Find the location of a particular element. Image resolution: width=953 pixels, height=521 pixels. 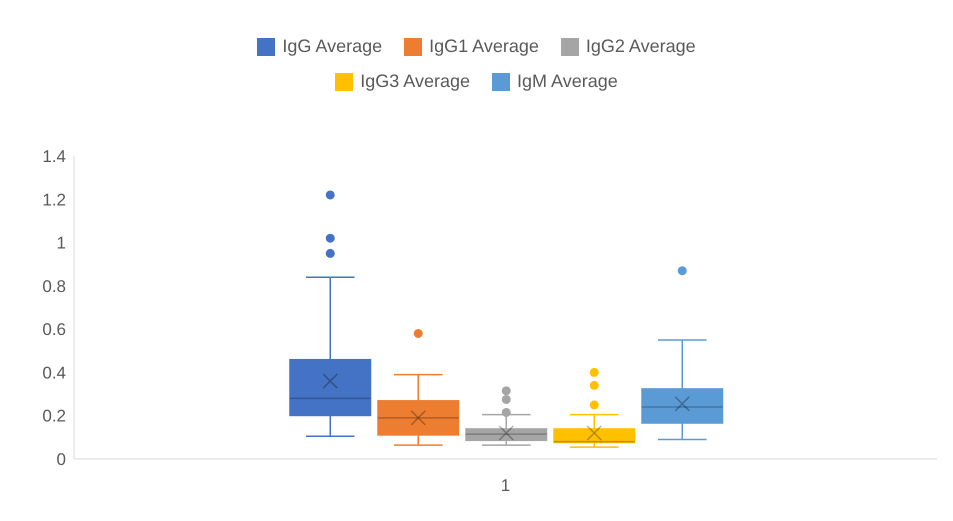

legend-label: IgG3 Average is located at coordinates (415, 81).